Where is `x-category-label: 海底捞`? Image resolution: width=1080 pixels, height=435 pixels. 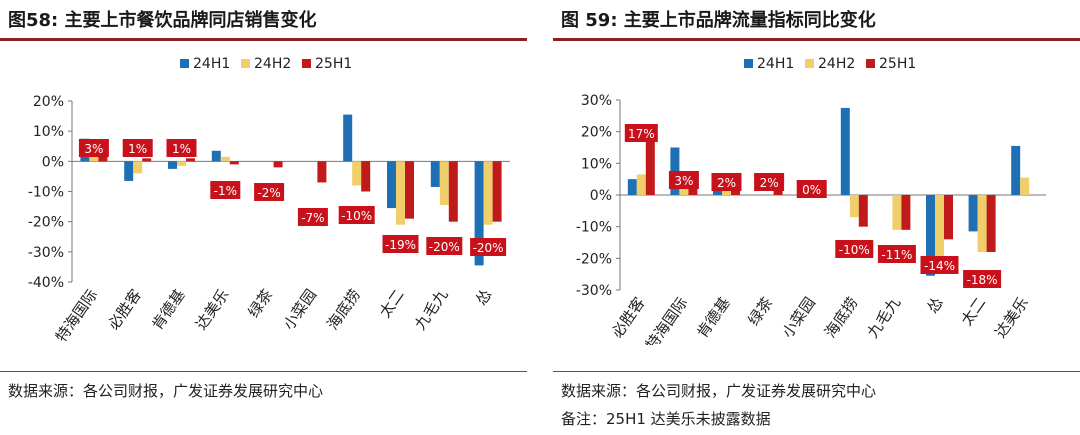
x-category-label: 海底捞 is located at coordinates (343, 309).